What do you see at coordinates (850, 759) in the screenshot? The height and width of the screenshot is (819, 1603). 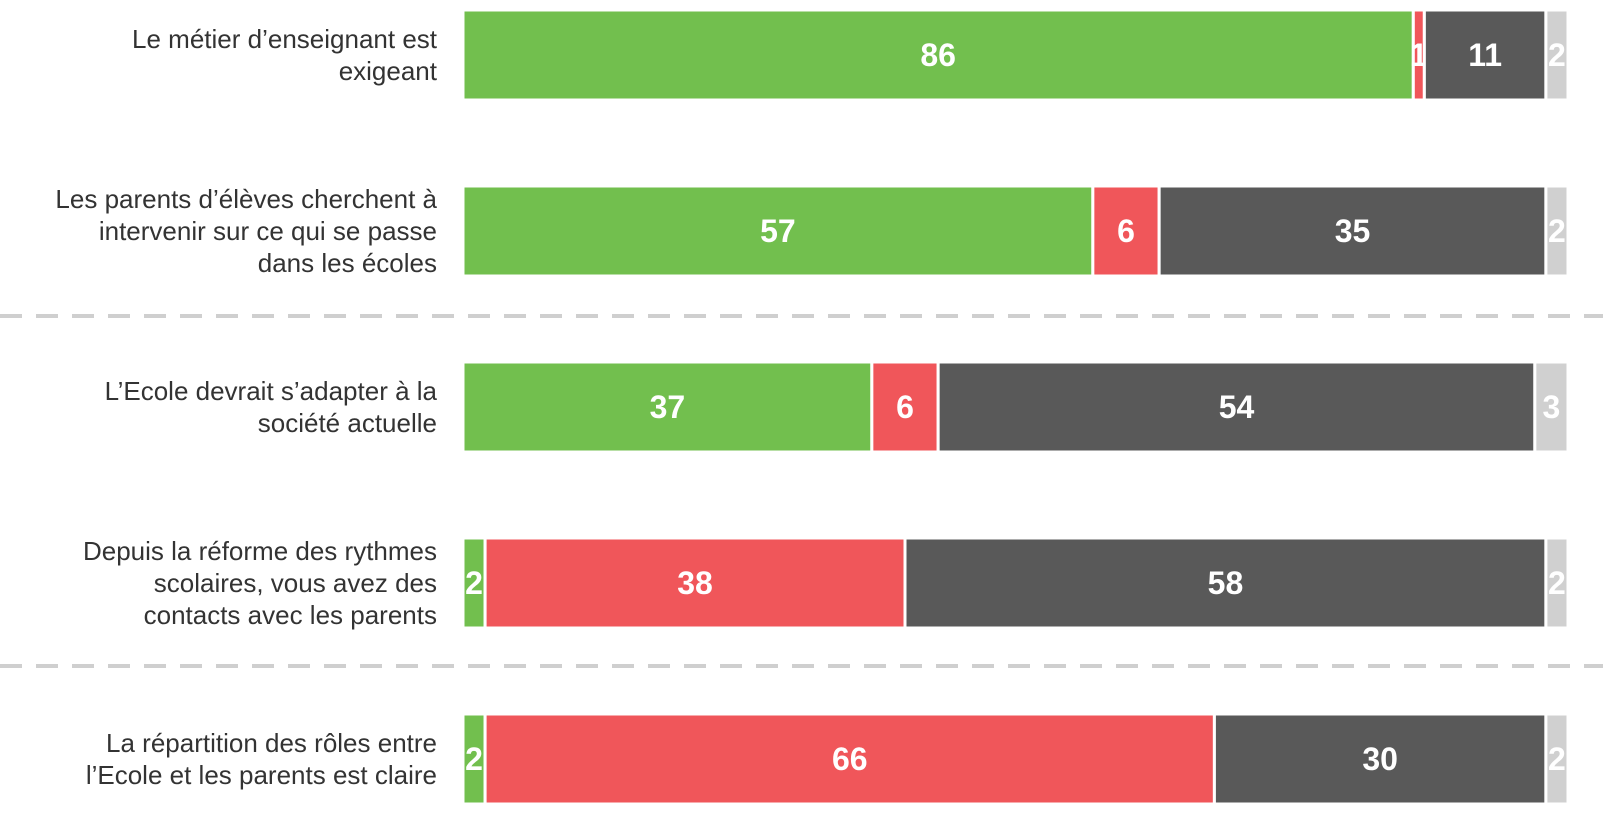 I see `value-label: 66` at bounding box center [850, 759].